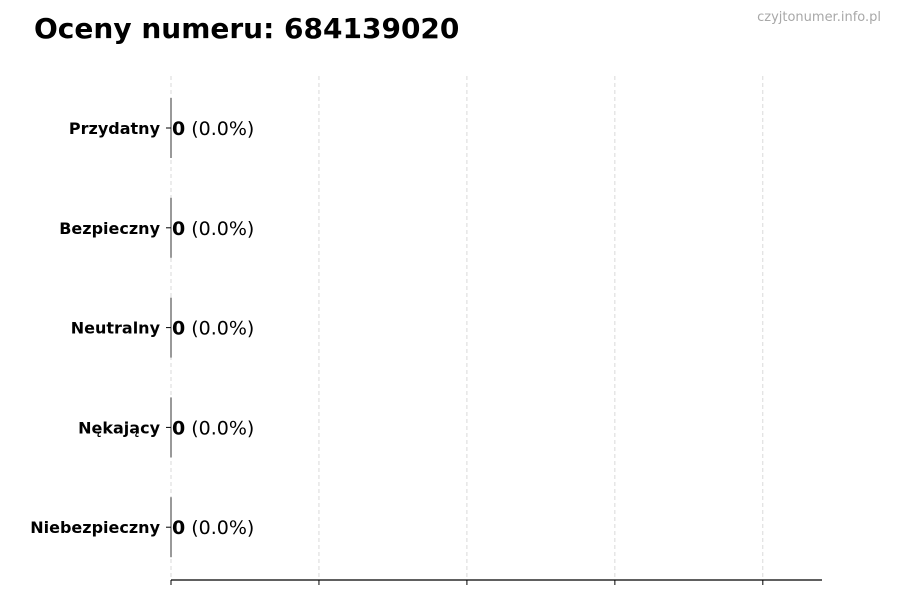 This screenshot has height=600, width=900. Describe the element at coordinates (819, 17) in the screenshot. I see `watermark: czyjtonumer.info.pl` at that location.